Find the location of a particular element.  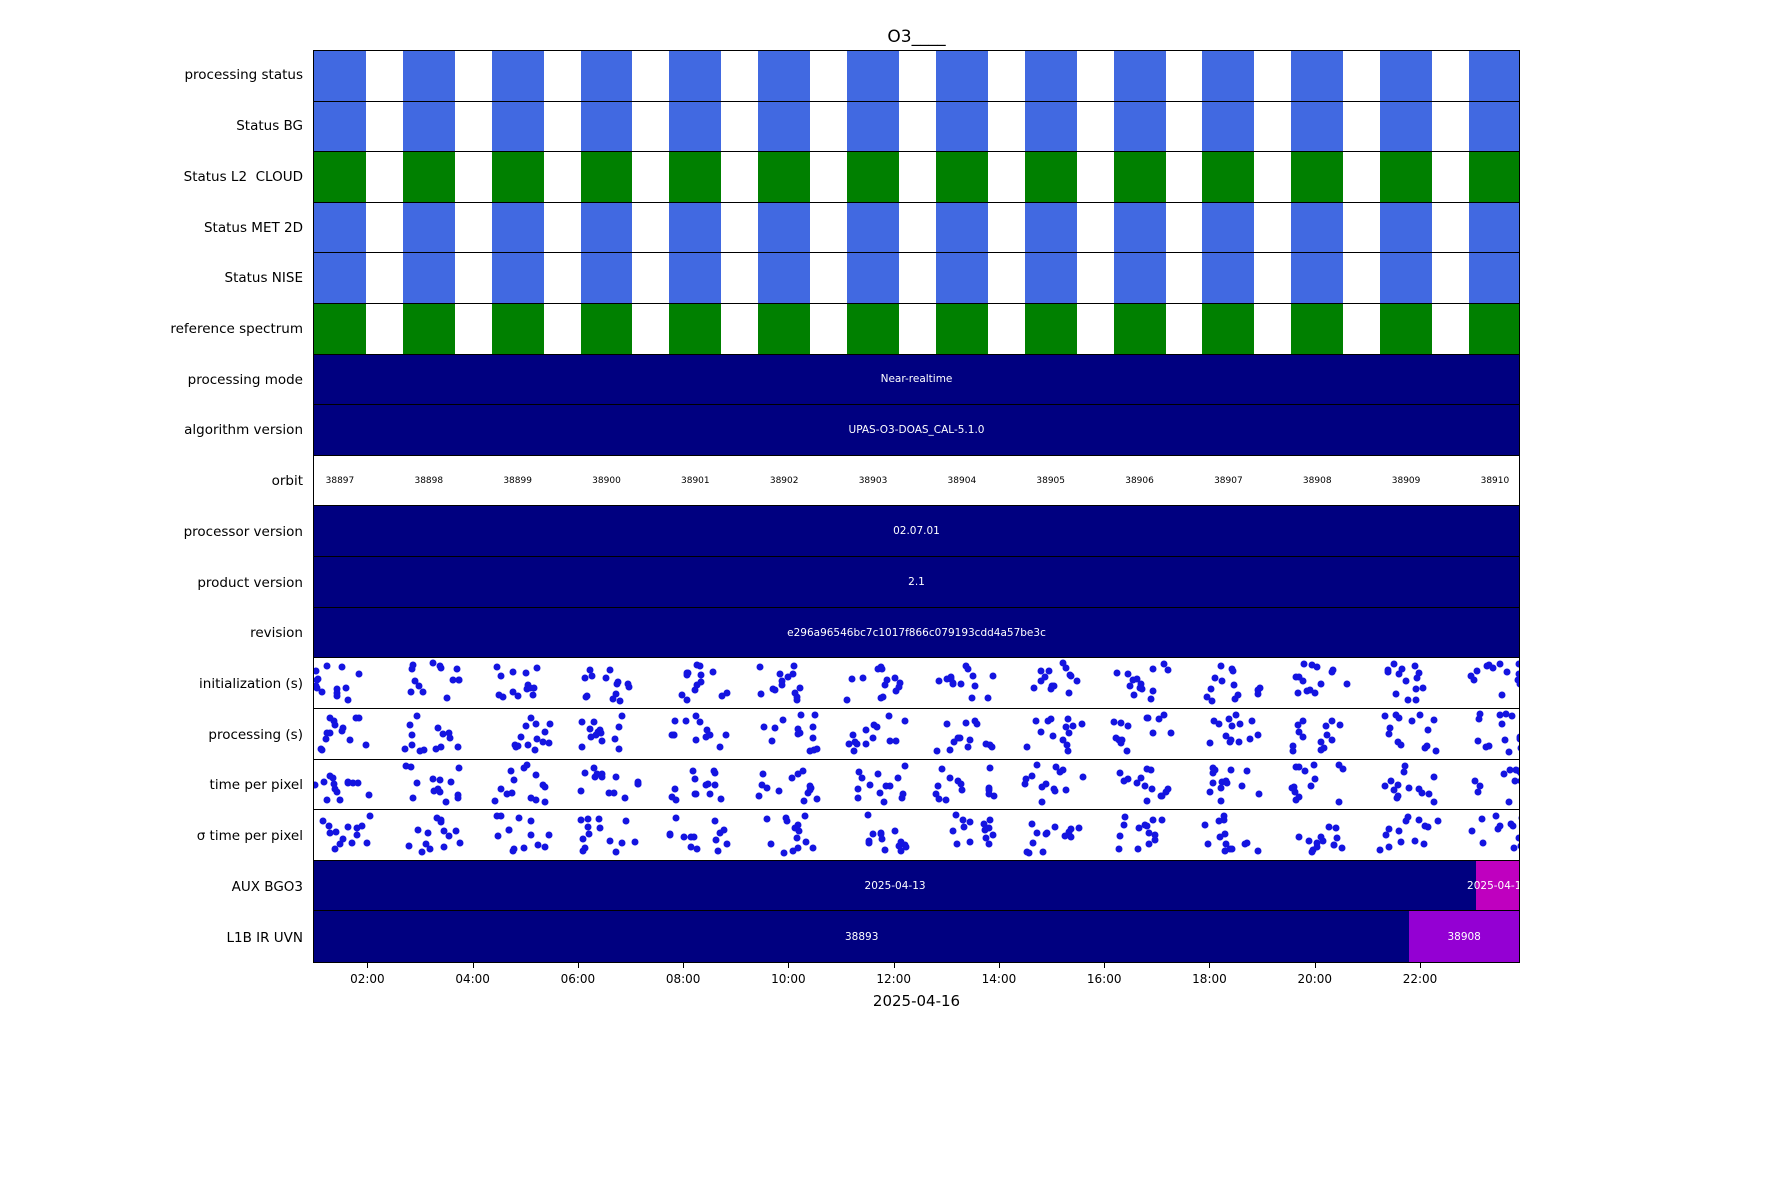

x-axis-tick-label: 18:00 is located at coordinates (1209, 979).